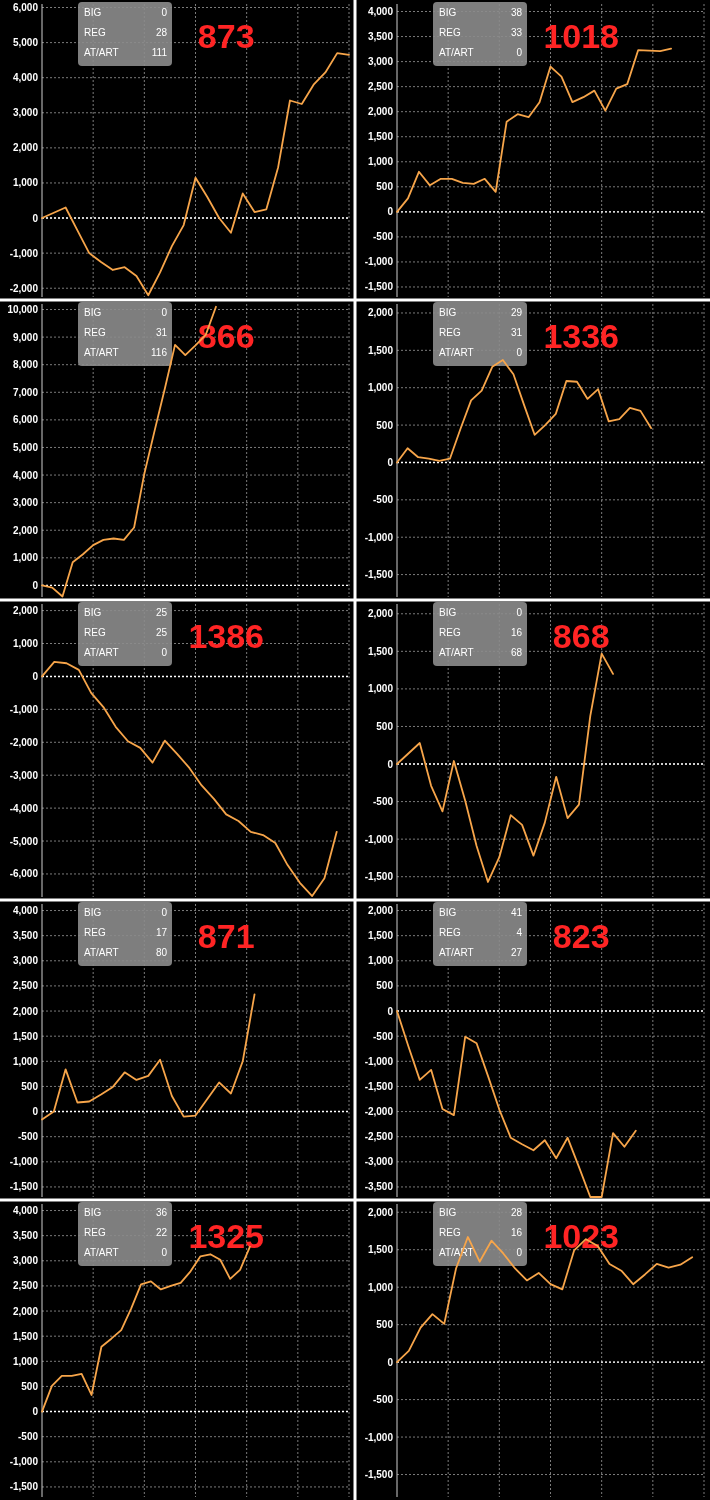  I want to click on y-tick-label: 7,000, so click(25, 392).